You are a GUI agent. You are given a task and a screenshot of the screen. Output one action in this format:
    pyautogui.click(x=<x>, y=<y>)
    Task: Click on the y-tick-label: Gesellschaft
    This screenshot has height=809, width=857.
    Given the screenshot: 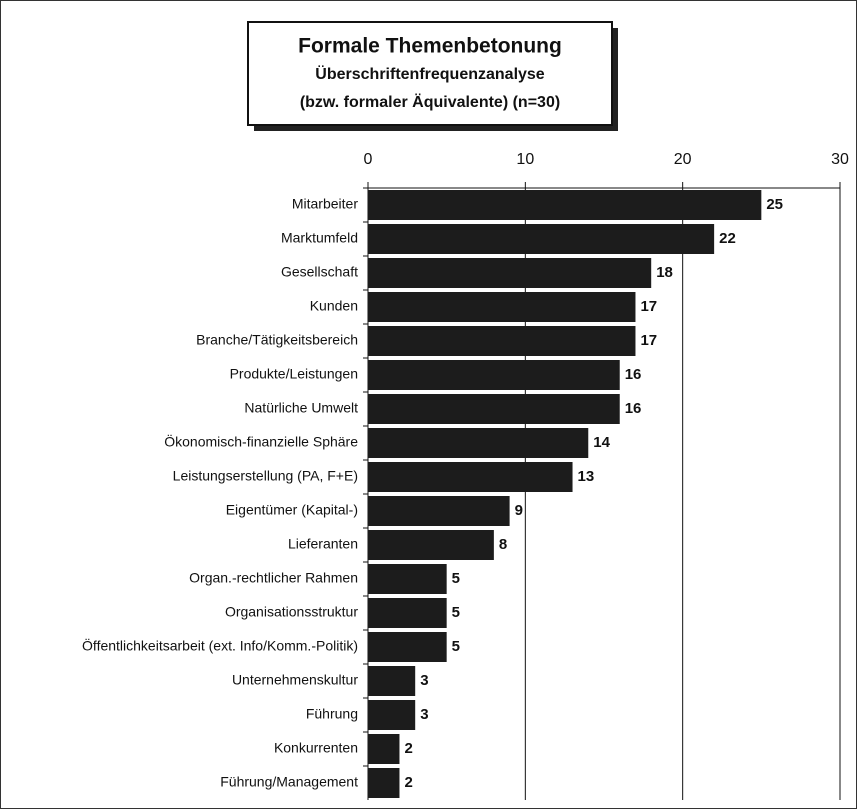 What is the action you would take?
    pyautogui.click(x=319, y=272)
    